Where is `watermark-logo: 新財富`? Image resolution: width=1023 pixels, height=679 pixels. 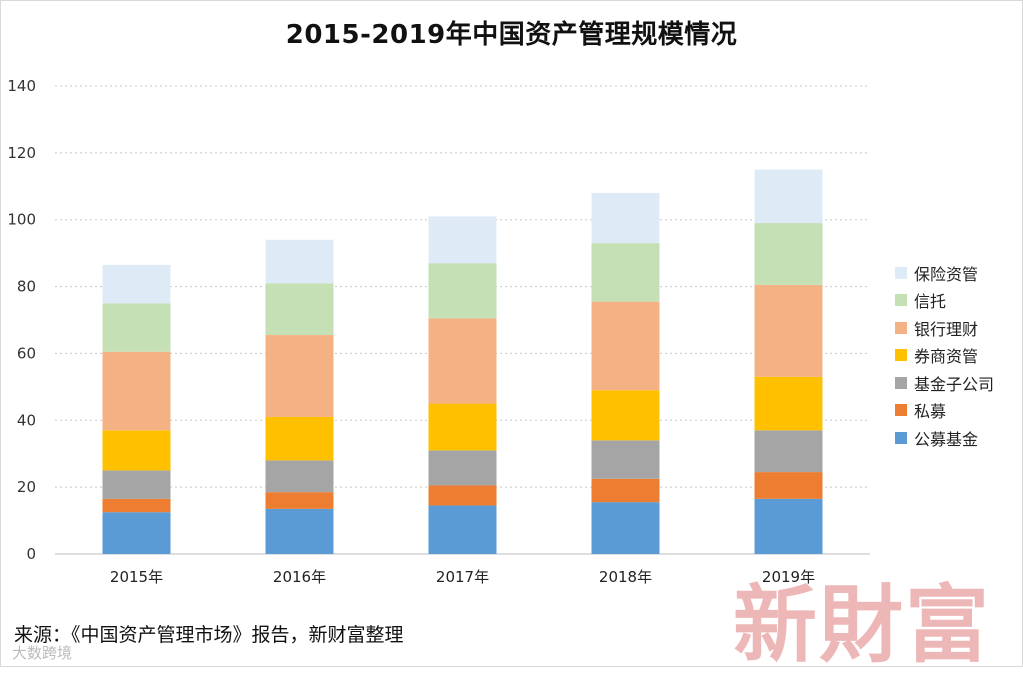 watermark-logo: 新財富 is located at coordinates (862, 624).